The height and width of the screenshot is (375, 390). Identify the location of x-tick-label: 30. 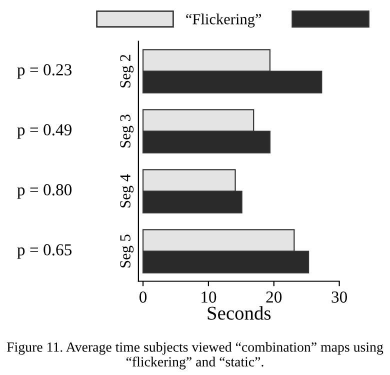
(339, 297).